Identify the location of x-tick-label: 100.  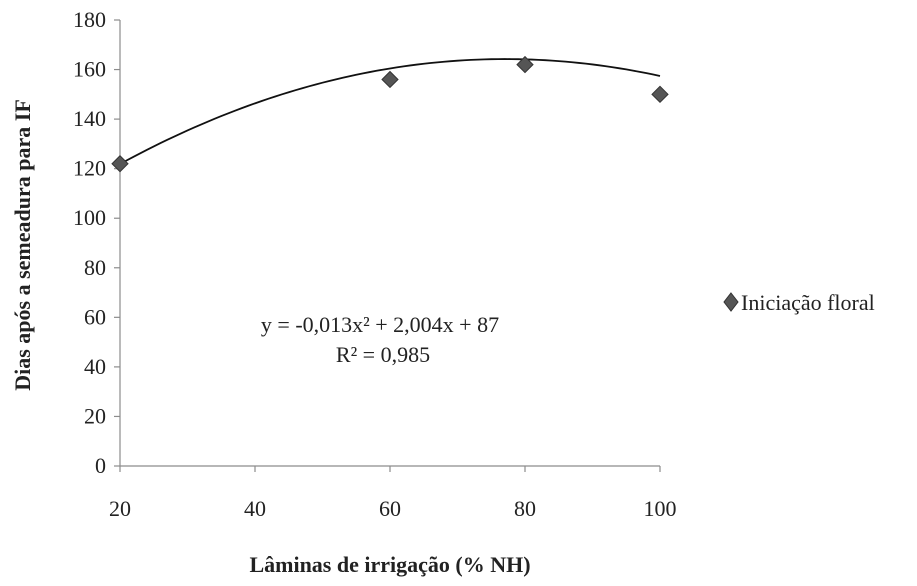
(660, 508).